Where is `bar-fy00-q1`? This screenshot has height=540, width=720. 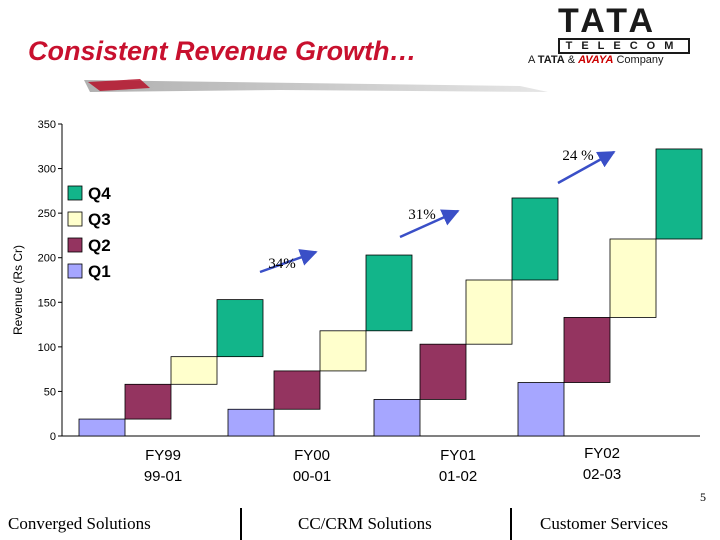
bar-fy00-q1 is located at coordinates (251, 422).